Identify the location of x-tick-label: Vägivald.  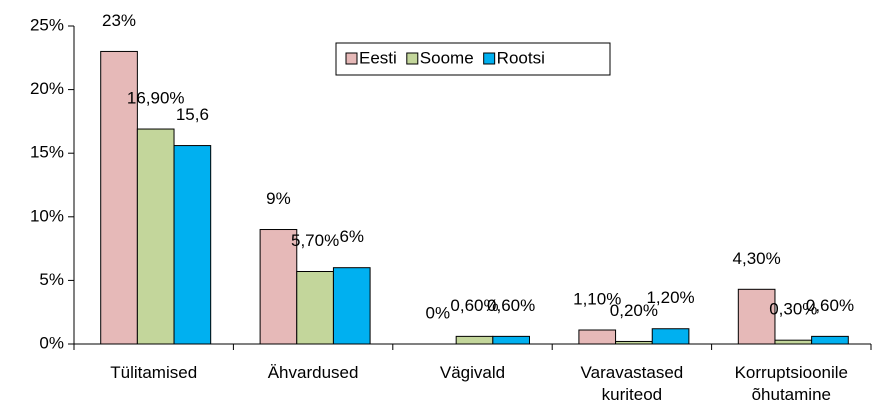
(472, 372).